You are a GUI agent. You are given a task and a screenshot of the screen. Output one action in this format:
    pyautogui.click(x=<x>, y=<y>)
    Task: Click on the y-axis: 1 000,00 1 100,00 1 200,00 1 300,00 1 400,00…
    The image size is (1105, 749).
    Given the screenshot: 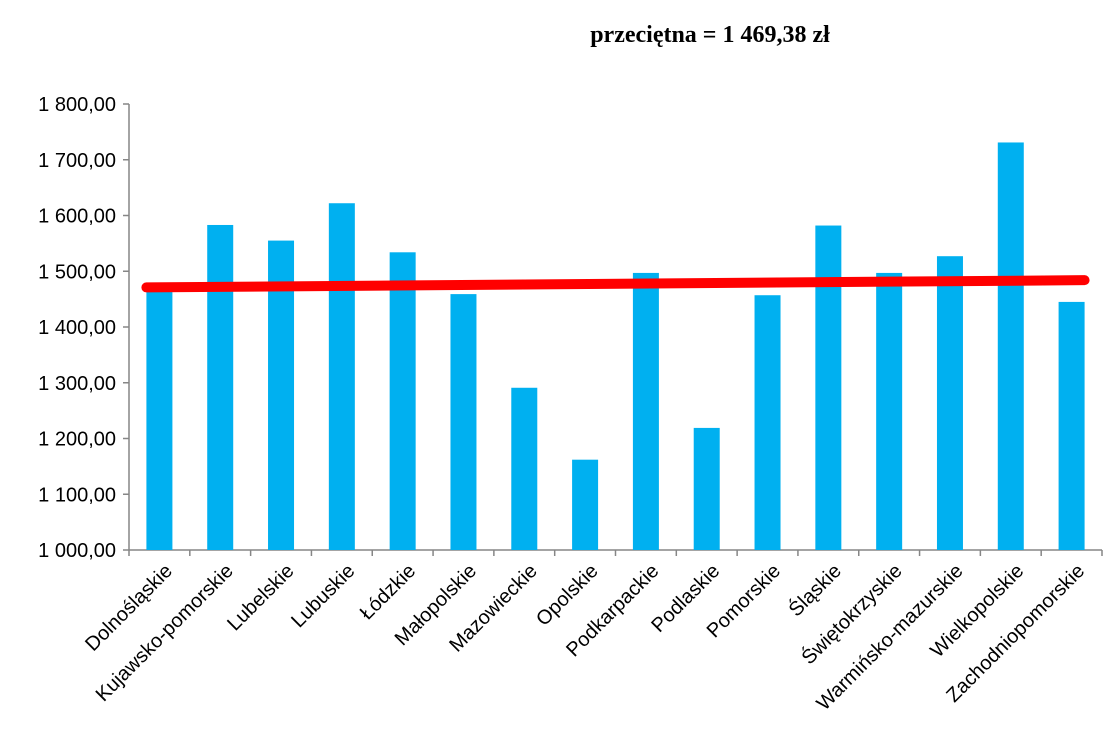 What is the action you would take?
    pyautogui.click(x=84, y=328)
    